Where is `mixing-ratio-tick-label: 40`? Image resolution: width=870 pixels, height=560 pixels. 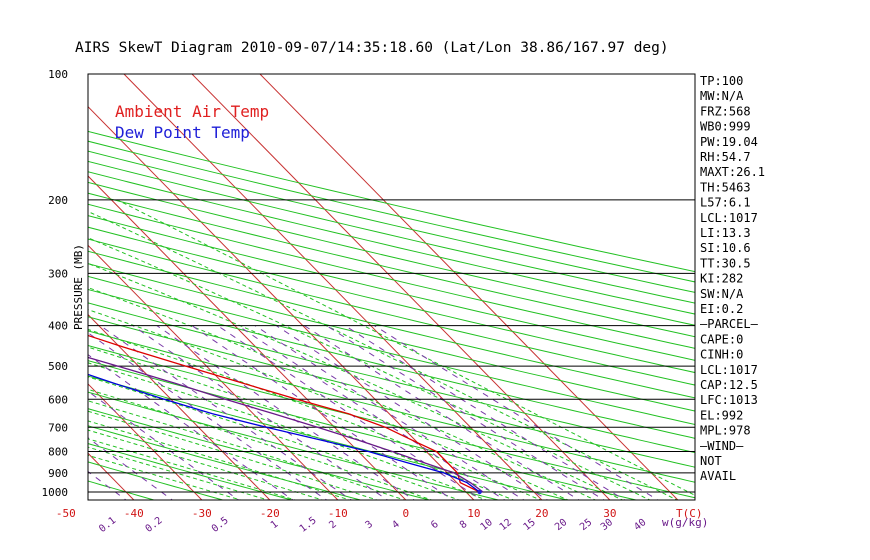
mixing-ratio-tick-label: 40 is located at coordinates (640, 525).